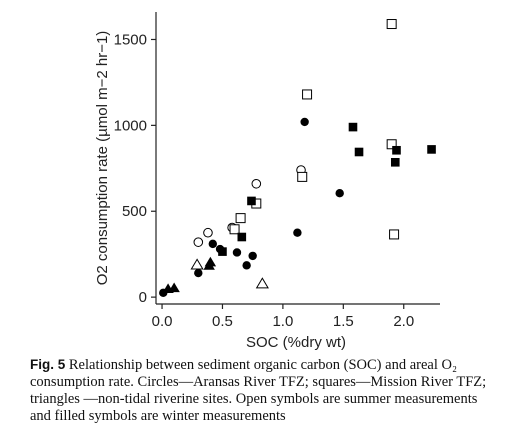  Describe the element at coordinates (130, 125) in the screenshot. I see `y-tick-label: 1000` at that location.